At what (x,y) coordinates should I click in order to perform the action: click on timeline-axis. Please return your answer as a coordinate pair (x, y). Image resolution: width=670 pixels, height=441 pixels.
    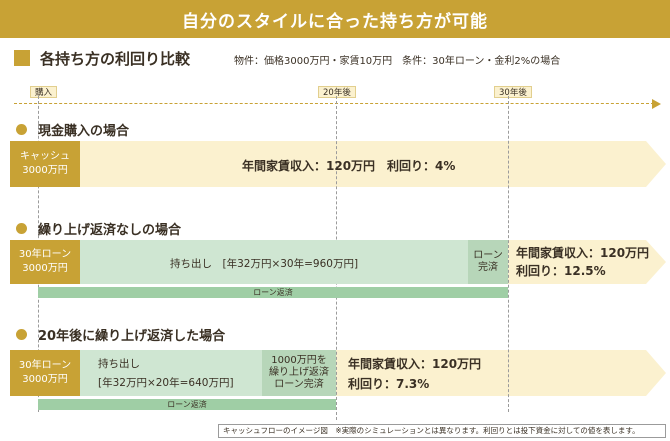
    Looking at the image, I should click on (334, 103).